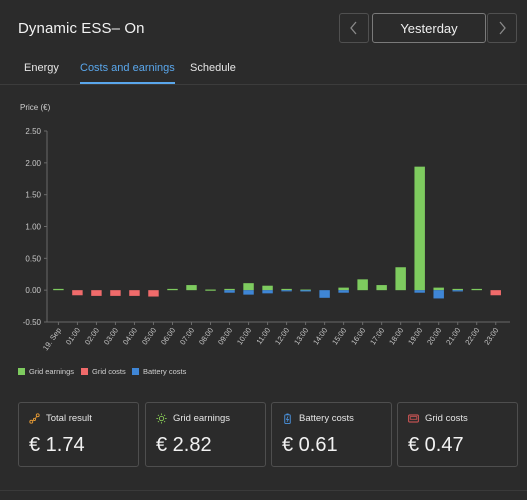 The height and width of the screenshot is (500, 527). Describe the element at coordinates (263, 490) in the screenshot. I see `bottom-divider` at that location.